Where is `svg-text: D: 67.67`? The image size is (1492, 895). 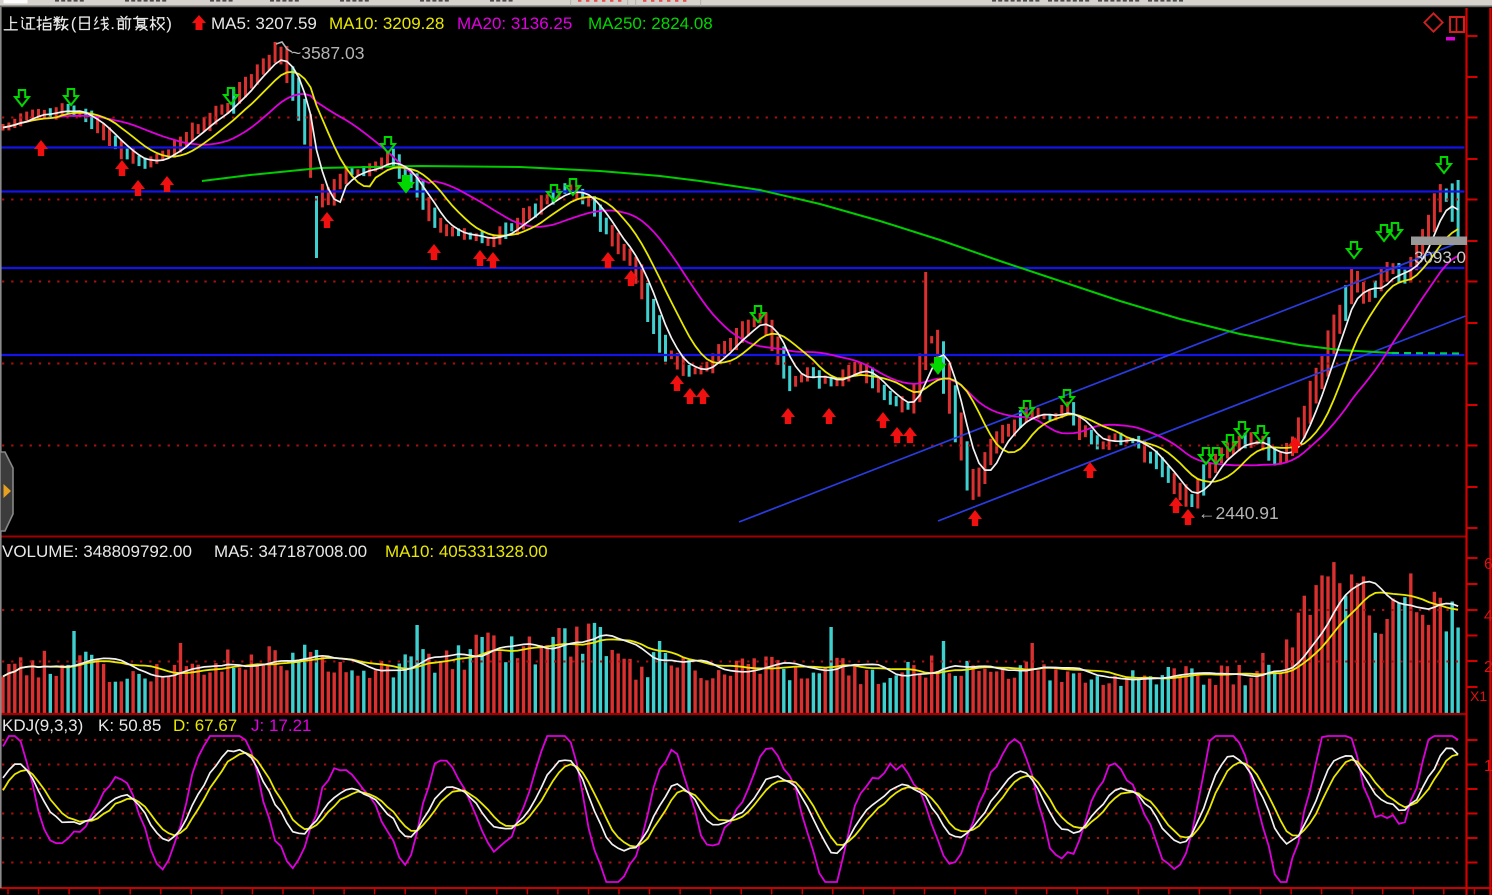 svg-text: D: 67.67 is located at coordinates (205, 725).